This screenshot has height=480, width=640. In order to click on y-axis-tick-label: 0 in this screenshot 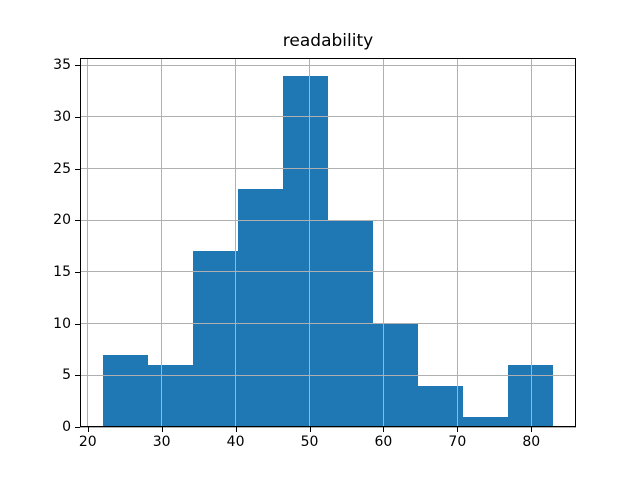, I will do `click(66, 427)`.